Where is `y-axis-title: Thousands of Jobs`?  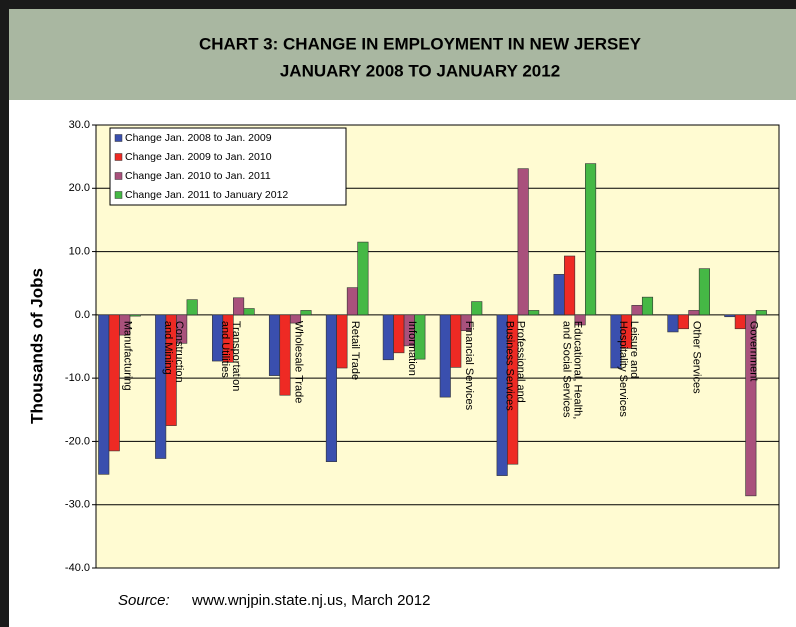 y-axis-title: Thousands of Jobs is located at coordinates (36, 346).